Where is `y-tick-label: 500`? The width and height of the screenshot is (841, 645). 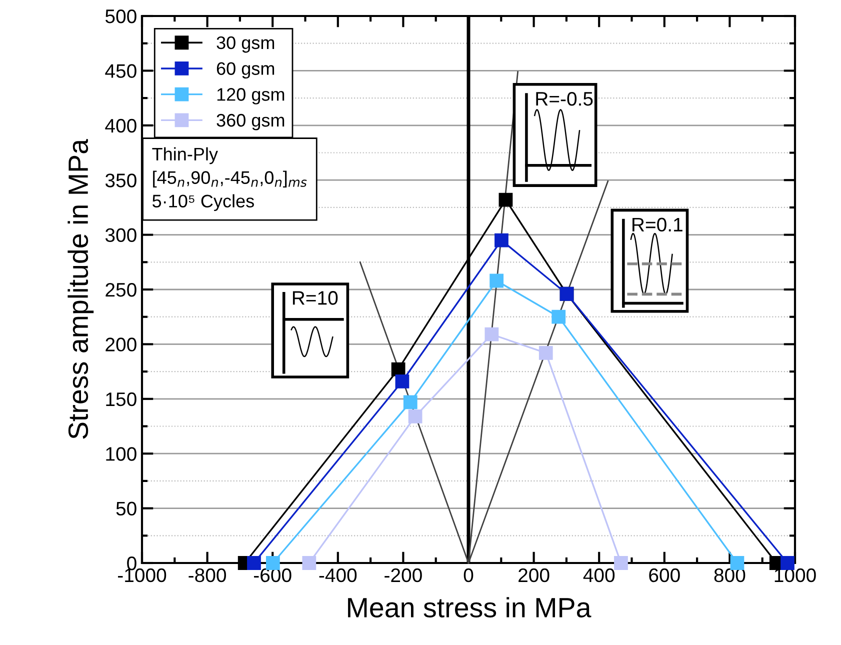
y-tick-label: 500 is located at coordinates (120, 16).